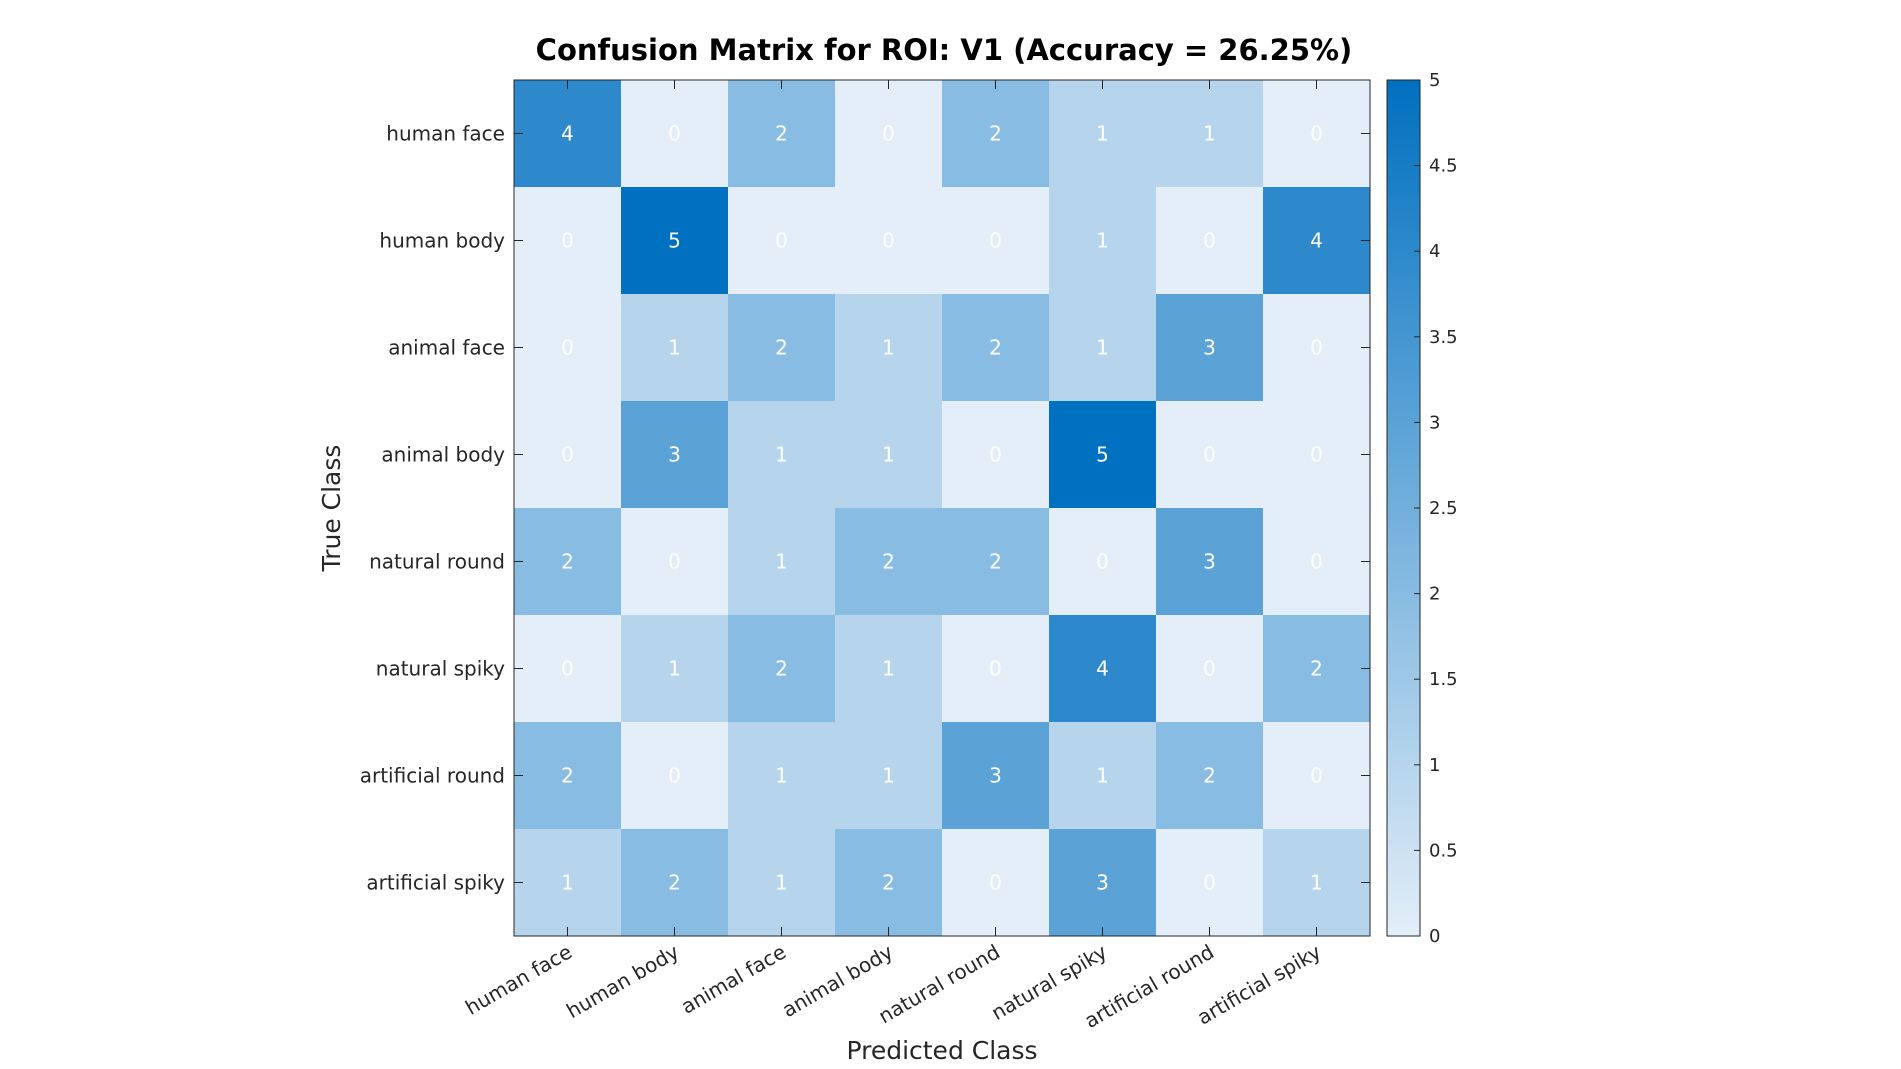  What do you see at coordinates (1434, 936) in the screenshot?
I see `colorbar-tick-label: 0` at bounding box center [1434, 936].